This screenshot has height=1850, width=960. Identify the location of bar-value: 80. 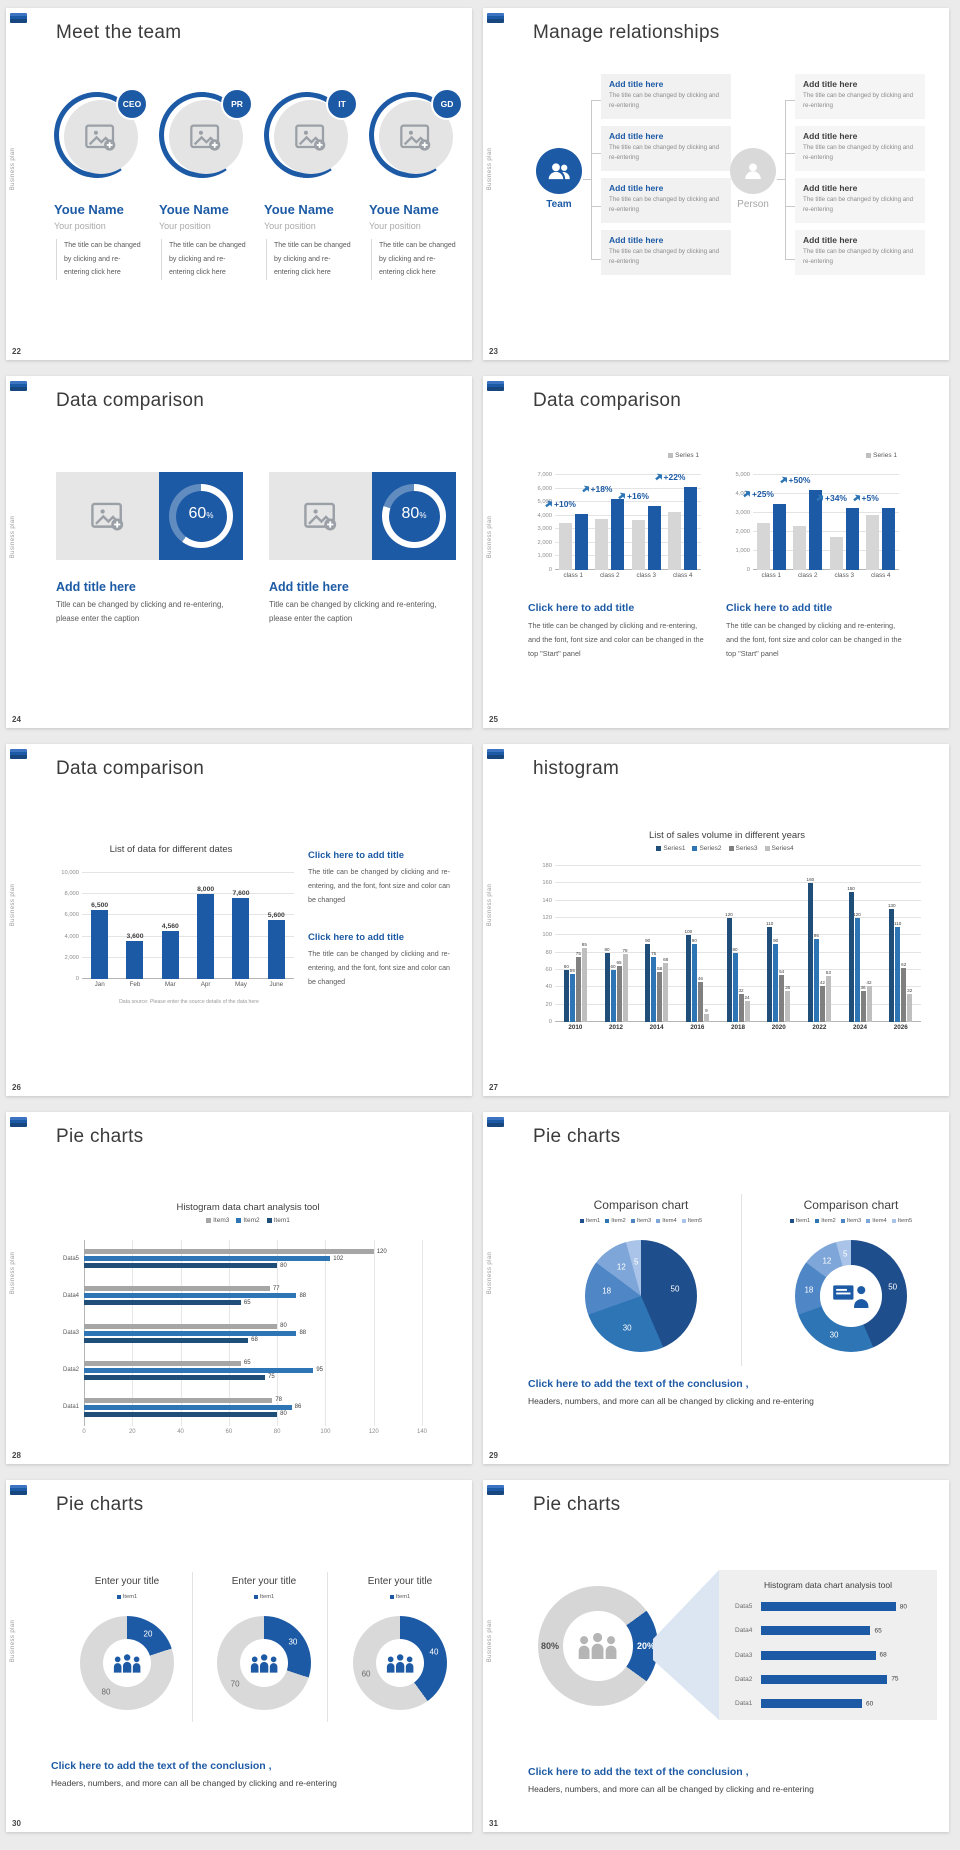
(903, 1606).